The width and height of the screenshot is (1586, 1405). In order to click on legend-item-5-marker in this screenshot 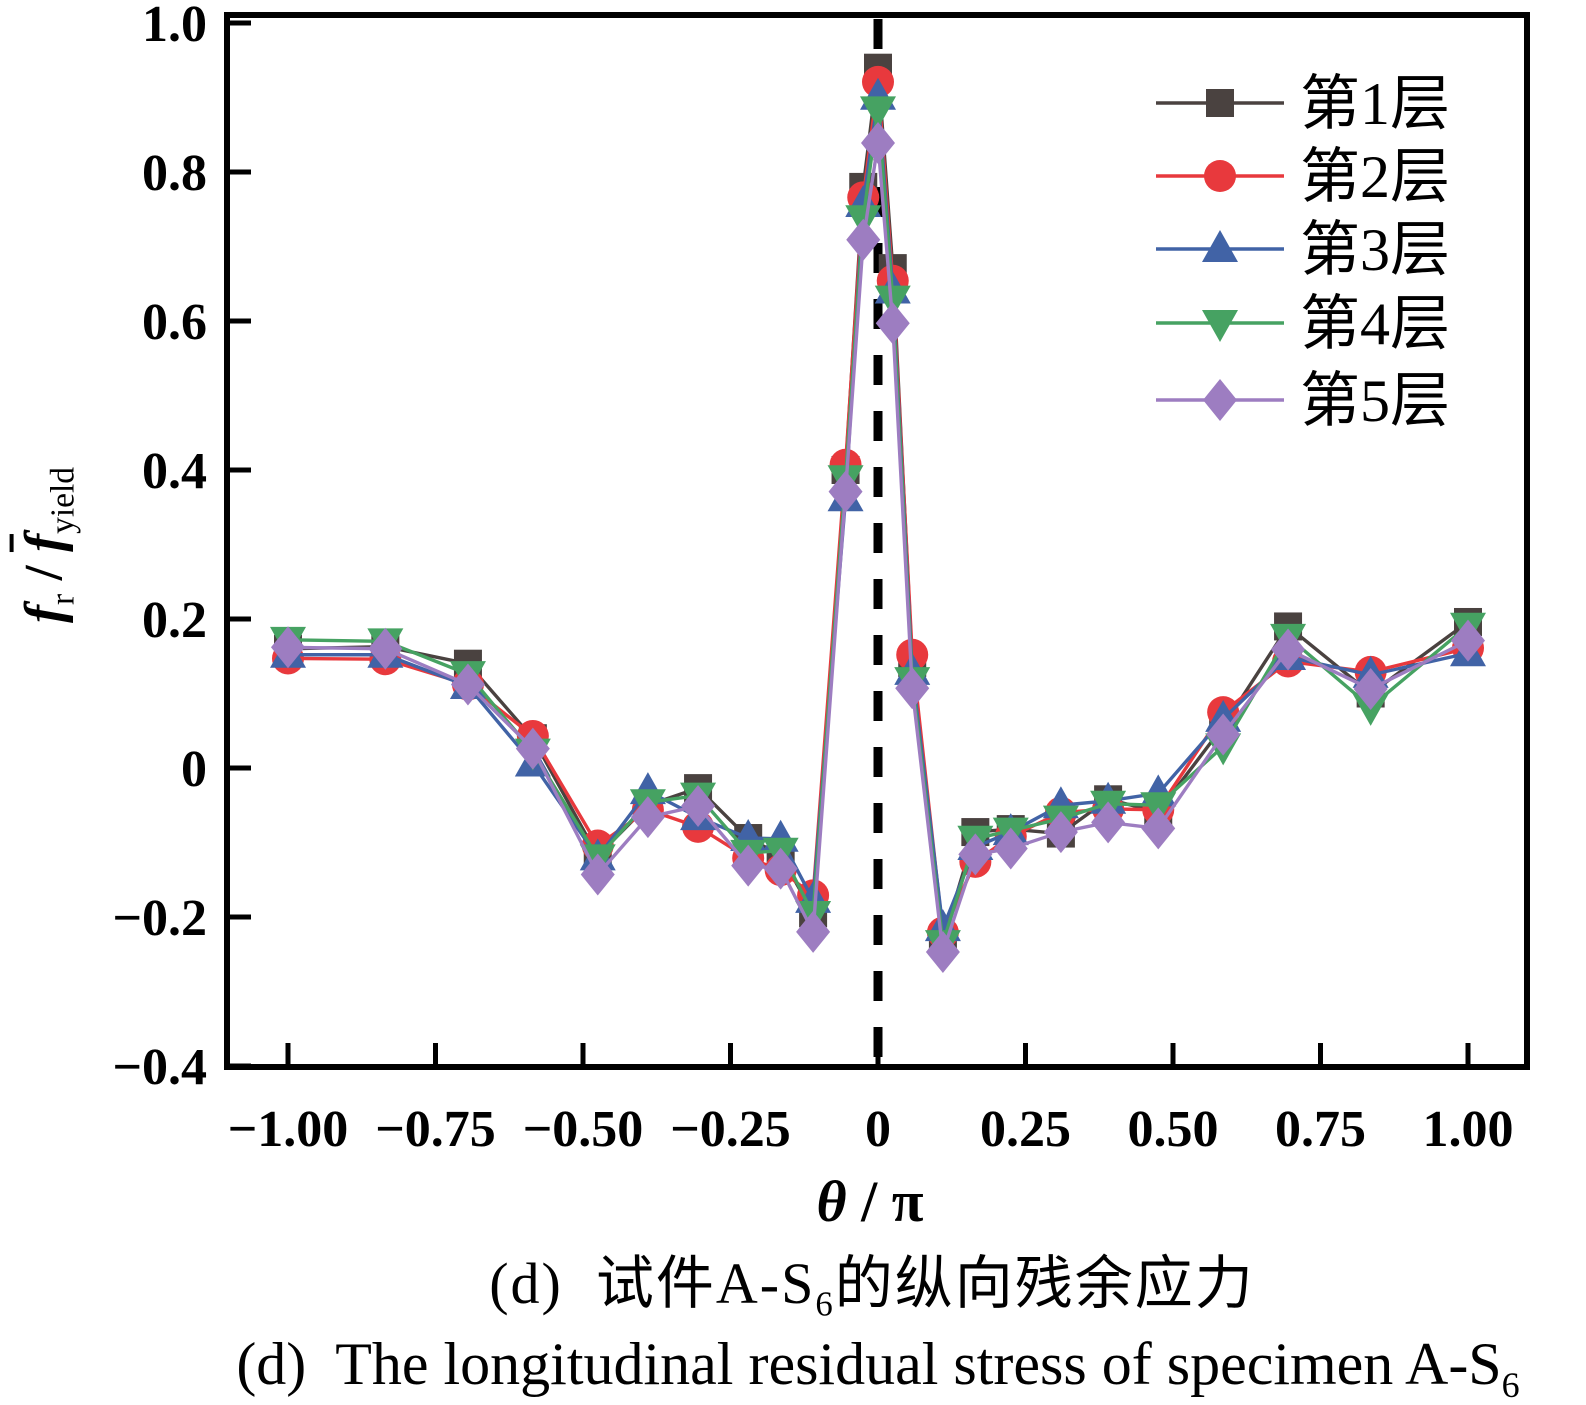, I will do `click(1220, 400)`.